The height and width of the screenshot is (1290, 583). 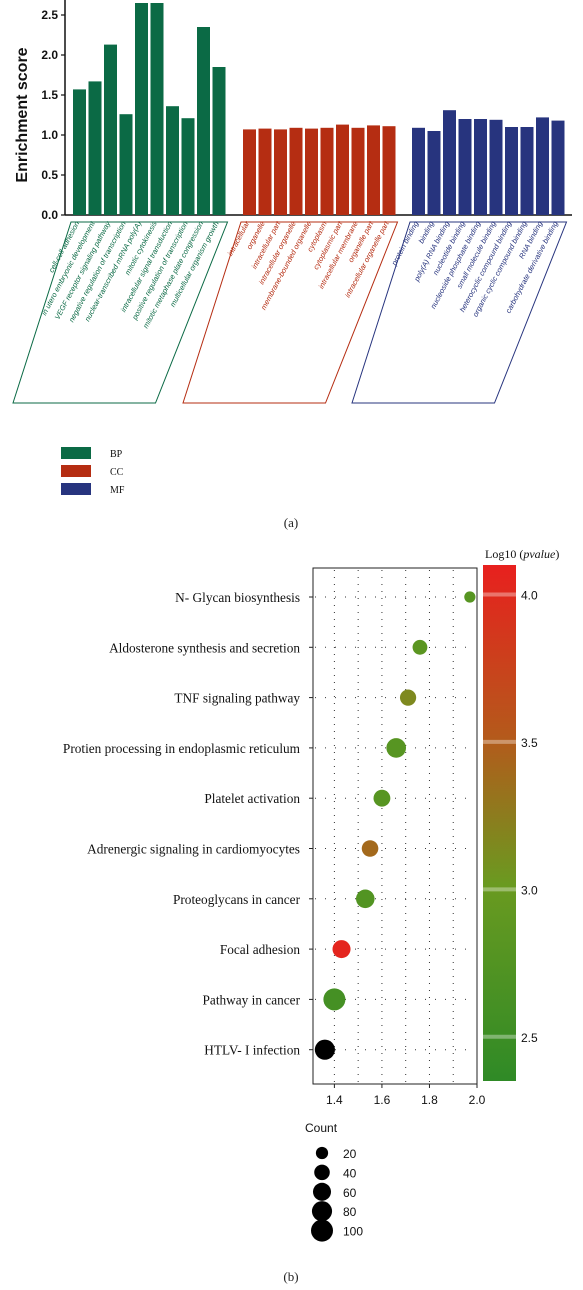 What do you see at coordinates (22, 114) in the screenshot?
I see `y-axis-label: Enrichment score` at bounding box center [22, 114].